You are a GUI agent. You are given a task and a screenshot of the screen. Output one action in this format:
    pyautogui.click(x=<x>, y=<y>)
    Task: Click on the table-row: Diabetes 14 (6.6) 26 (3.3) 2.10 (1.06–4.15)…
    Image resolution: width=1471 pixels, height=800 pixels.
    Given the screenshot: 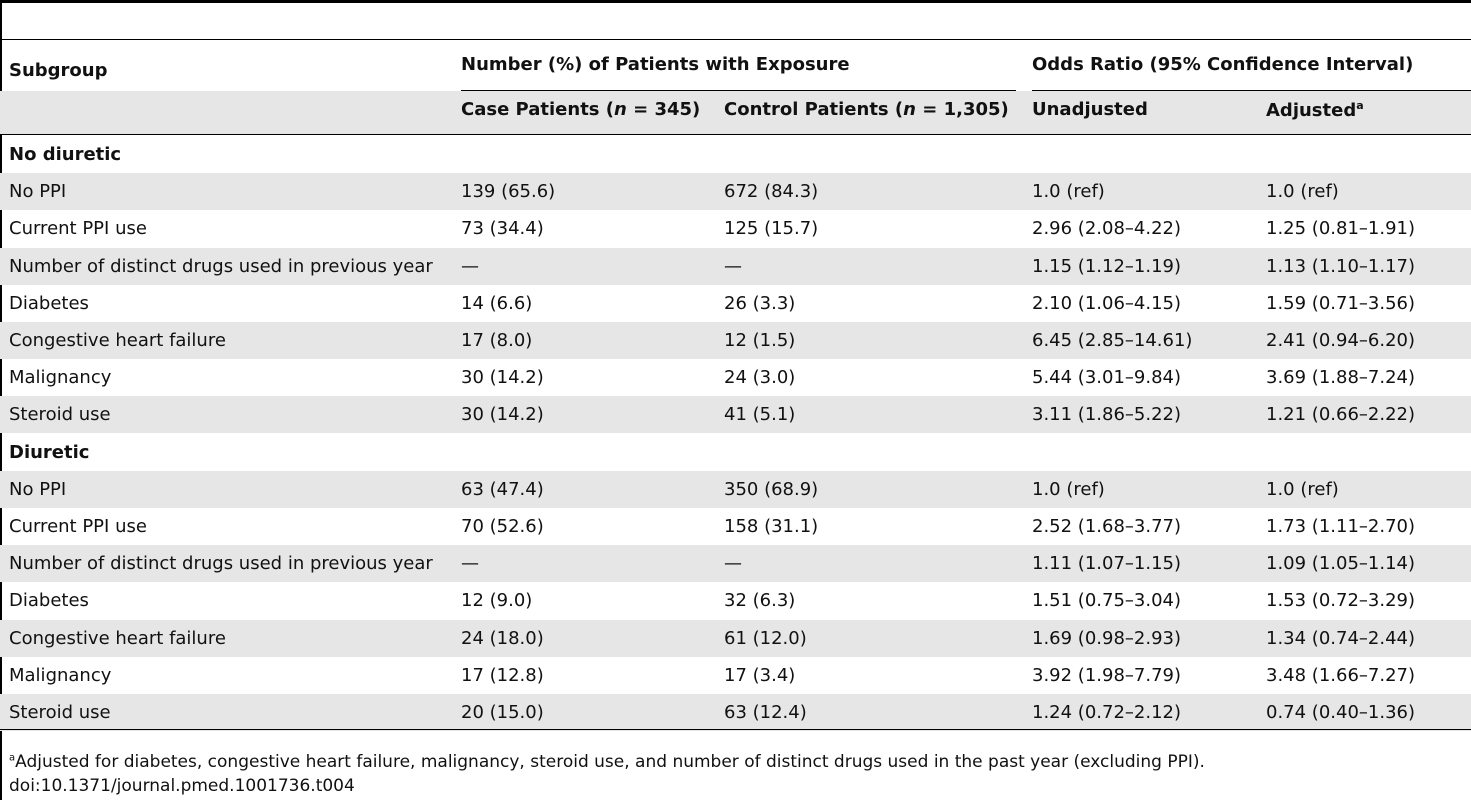 What is the action you would take?
    pyautogui.click(x=735, y=303)
    